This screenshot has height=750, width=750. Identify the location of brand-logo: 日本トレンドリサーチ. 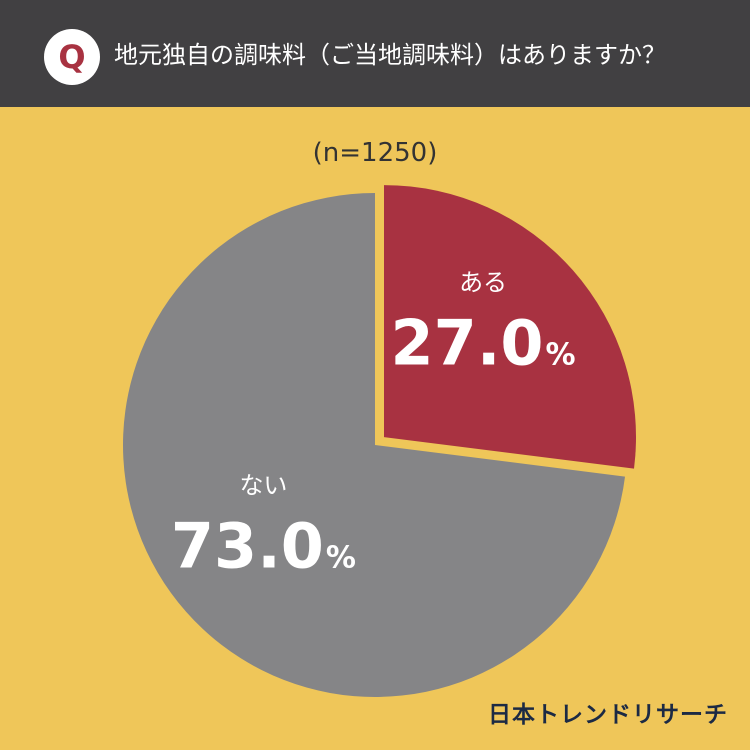
(608, 715).